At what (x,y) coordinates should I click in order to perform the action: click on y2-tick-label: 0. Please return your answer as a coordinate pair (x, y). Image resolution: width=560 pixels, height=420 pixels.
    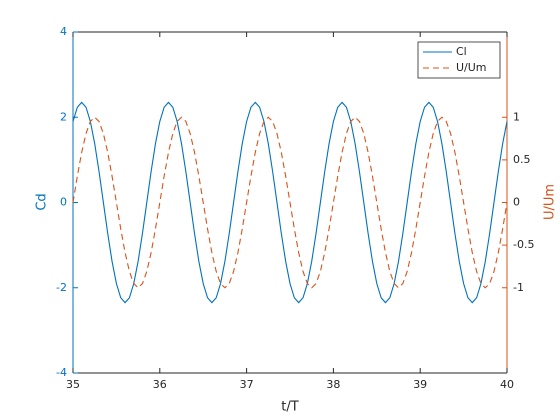
    Looking at the image, I should click on (516, 202).